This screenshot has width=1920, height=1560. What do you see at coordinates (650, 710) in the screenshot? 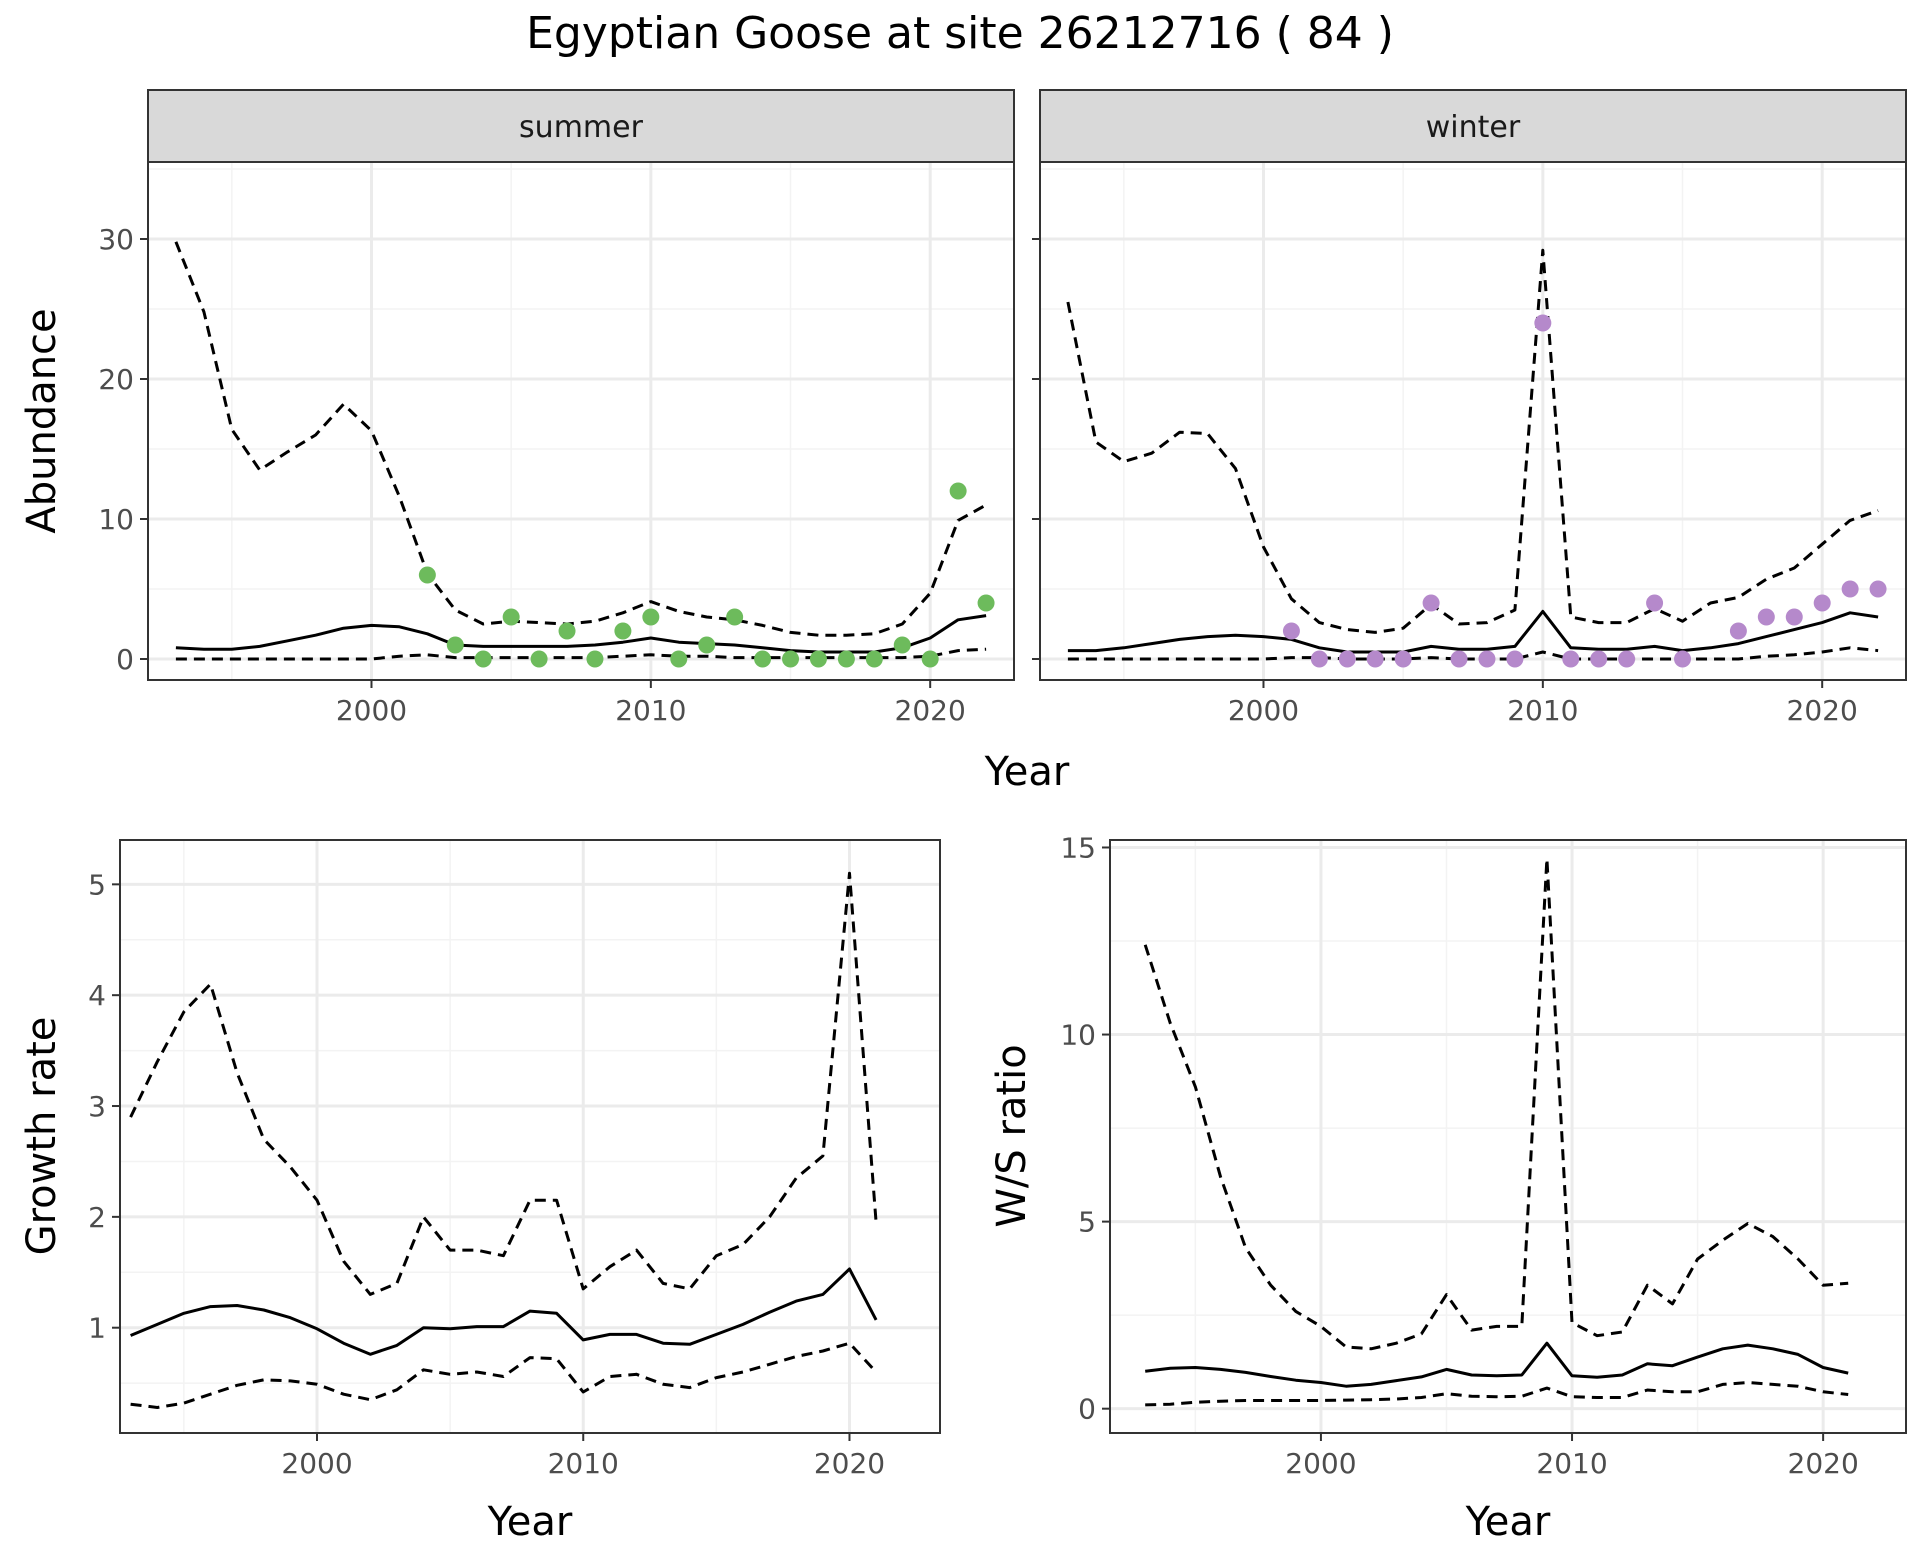
I see `x-tick-label-abundance-summer: 2010` at bounding box center [650, 710].